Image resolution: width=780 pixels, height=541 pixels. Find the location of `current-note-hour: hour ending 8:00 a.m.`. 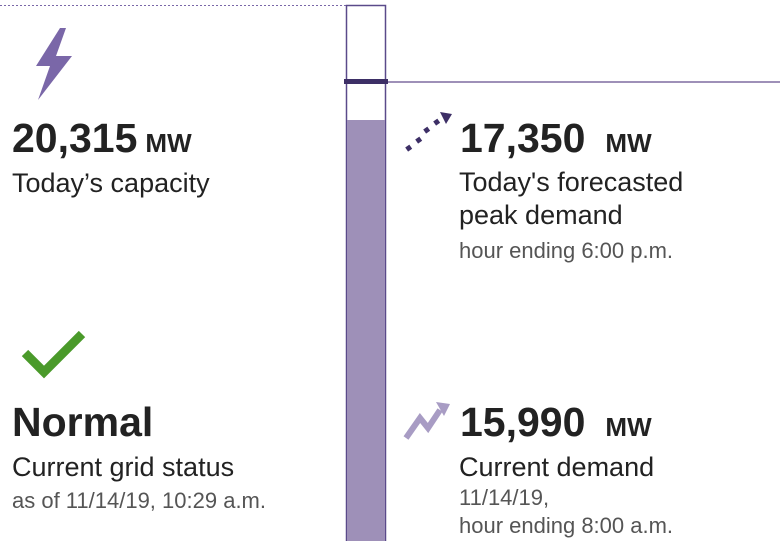

current-note-hour: hour ending 8:00 a.m. is located at coordinates (566, 525).